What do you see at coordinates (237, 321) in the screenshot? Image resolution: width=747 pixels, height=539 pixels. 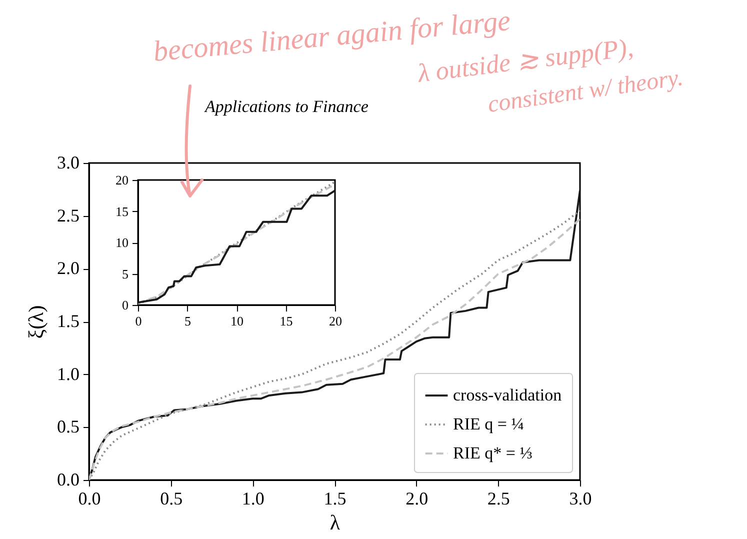 I see `x-tick-label: 10` at bounding box center [237, 321].